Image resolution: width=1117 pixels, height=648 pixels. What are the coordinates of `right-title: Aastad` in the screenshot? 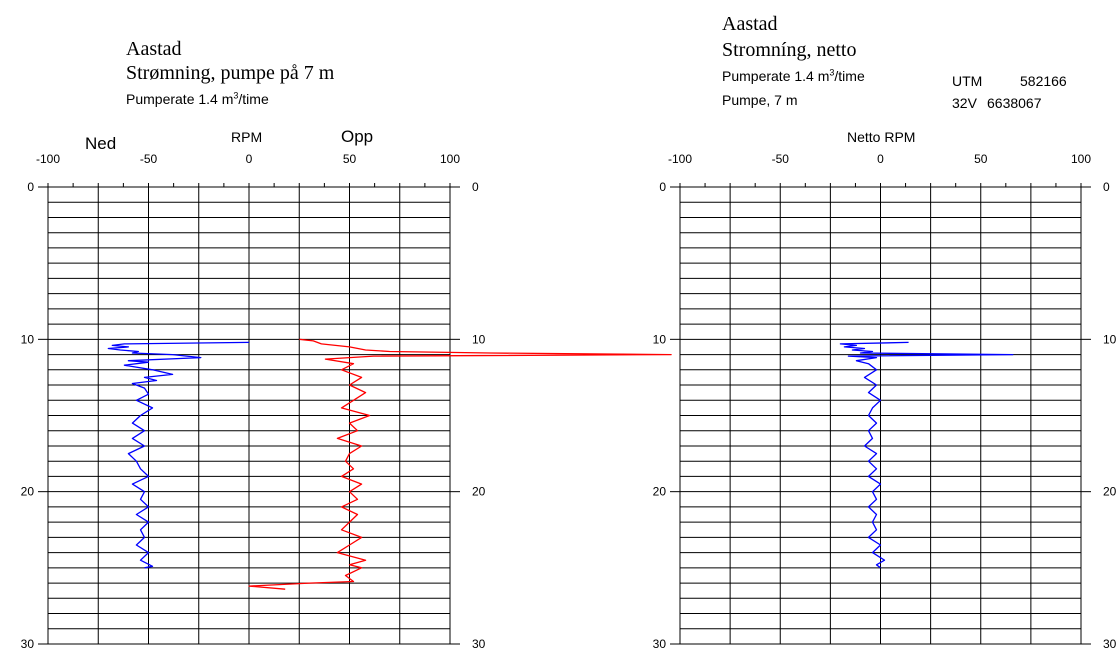 It's located at (750, 24).